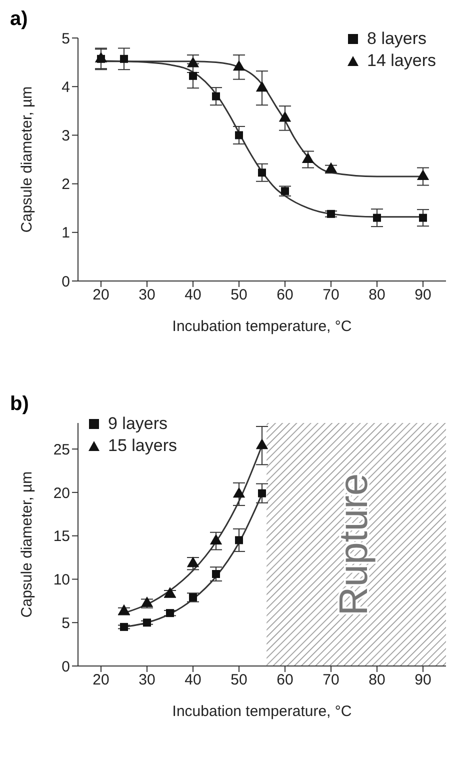 Image resolution: width=467 pixels, height=780 pixels. Describe the element at coordinates (19, 19) in the screenshot. I see `chart-title: a)` at that location.